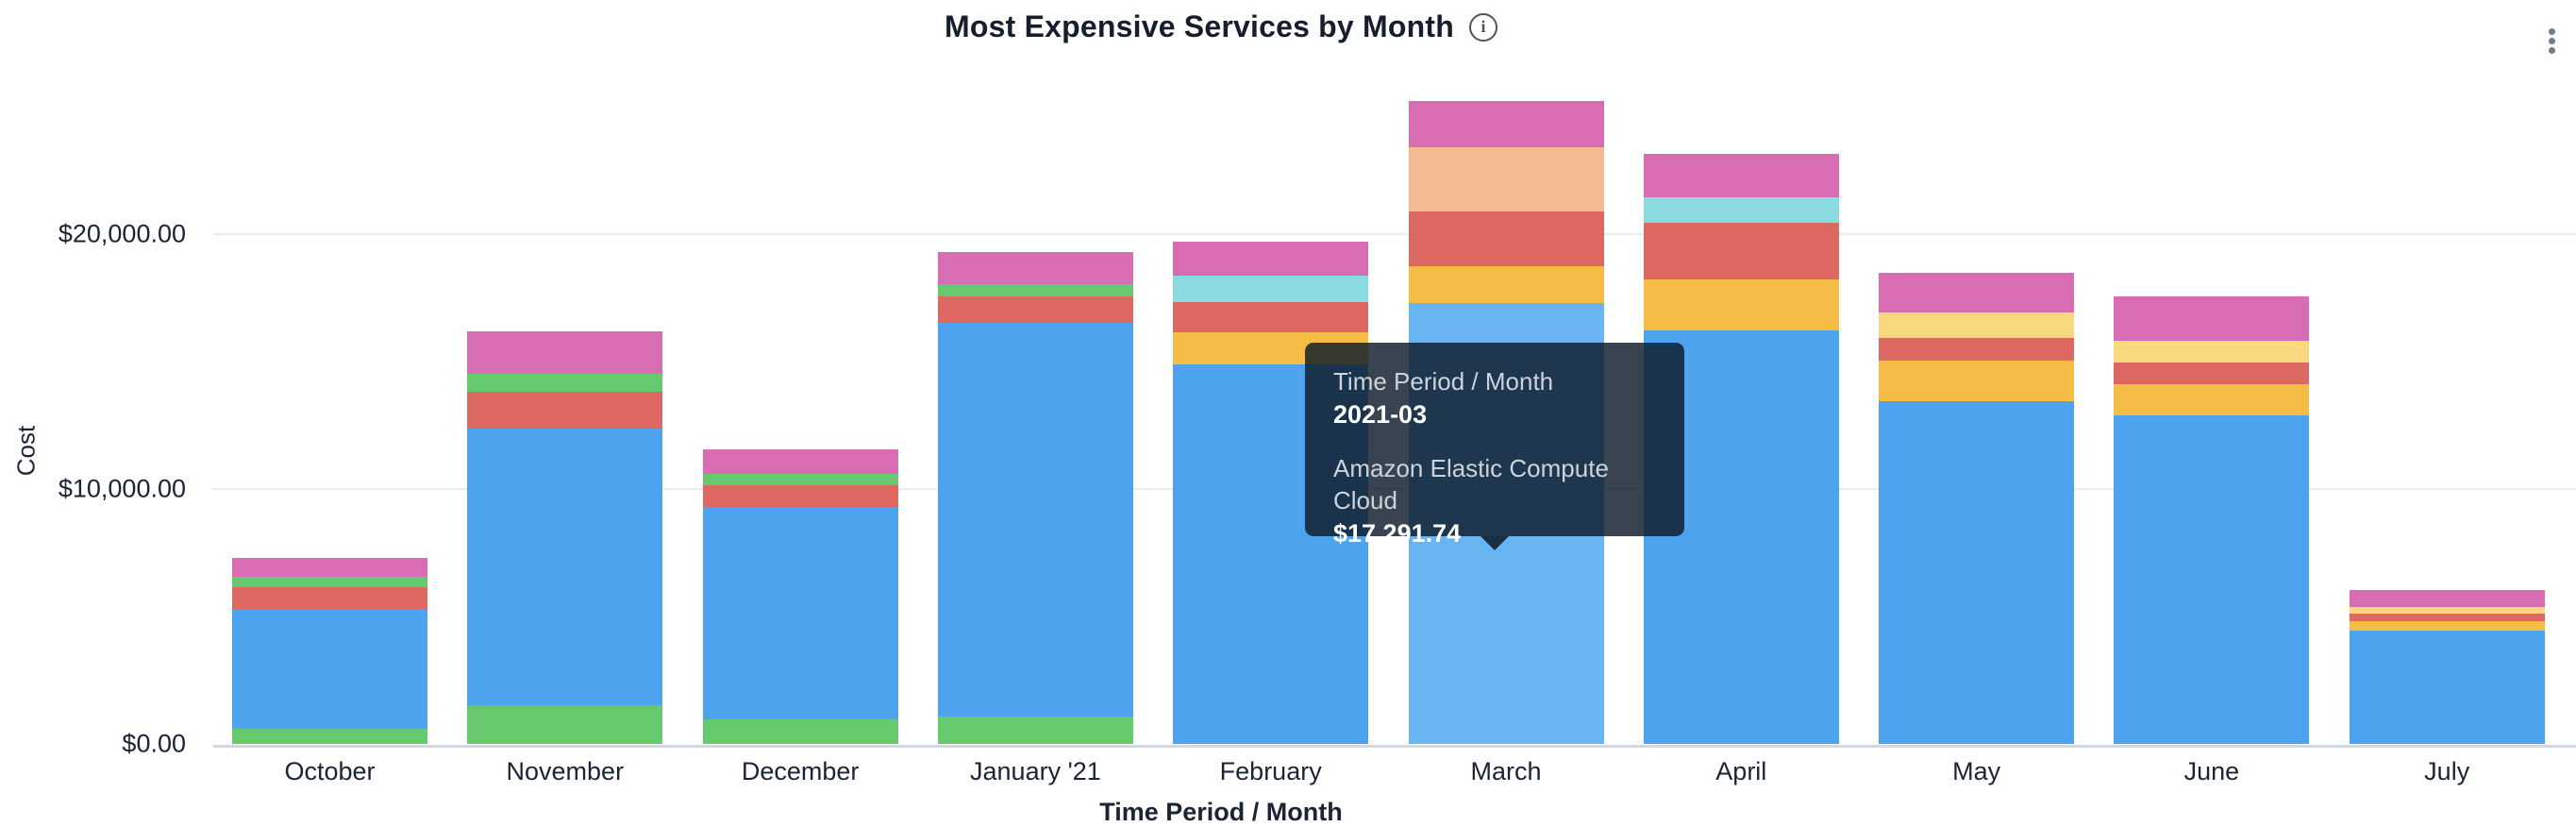  Describe the element at coordinates (122, 488) in the screenshot. I see `y-tick-label: $10,000.00` at that location.